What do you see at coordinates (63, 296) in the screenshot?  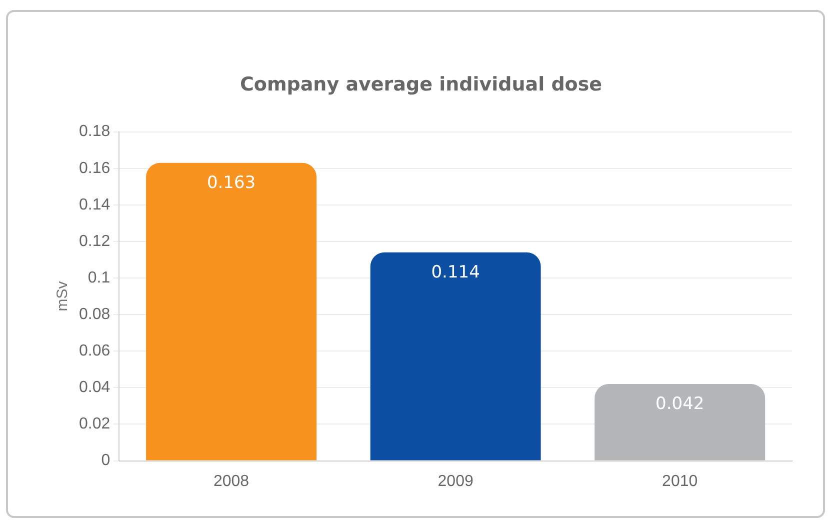 I see `y-axis-title: mSv` at bounding box center [63, 296].